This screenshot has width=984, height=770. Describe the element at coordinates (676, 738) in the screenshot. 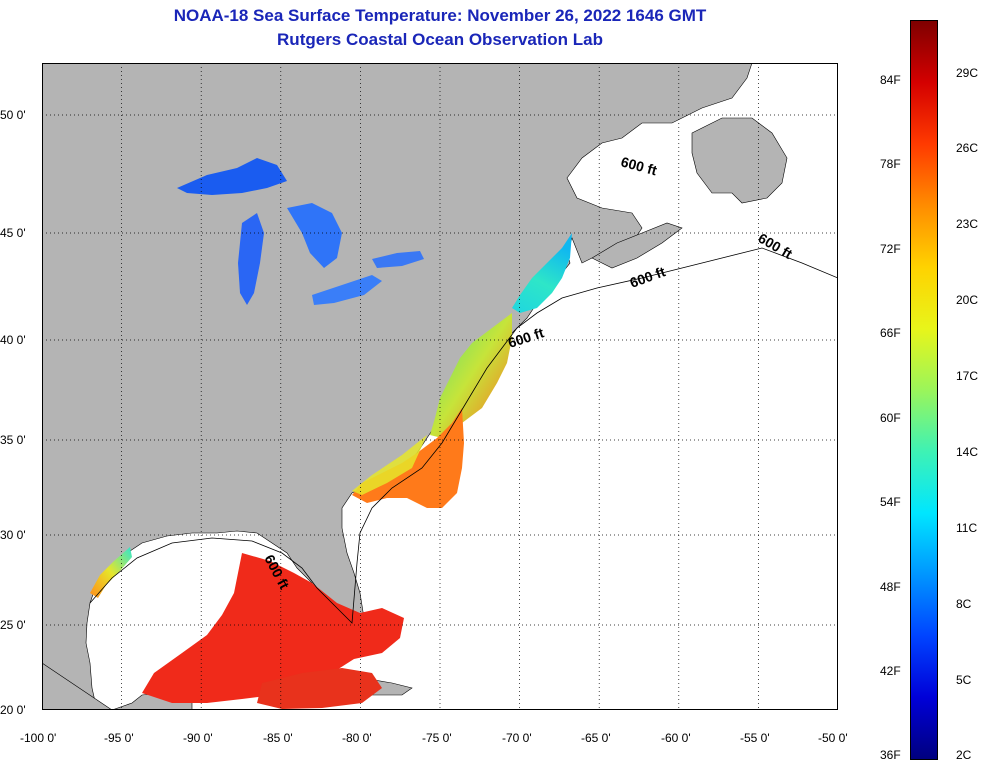

I see `lon-label: -60 0'` at that location.